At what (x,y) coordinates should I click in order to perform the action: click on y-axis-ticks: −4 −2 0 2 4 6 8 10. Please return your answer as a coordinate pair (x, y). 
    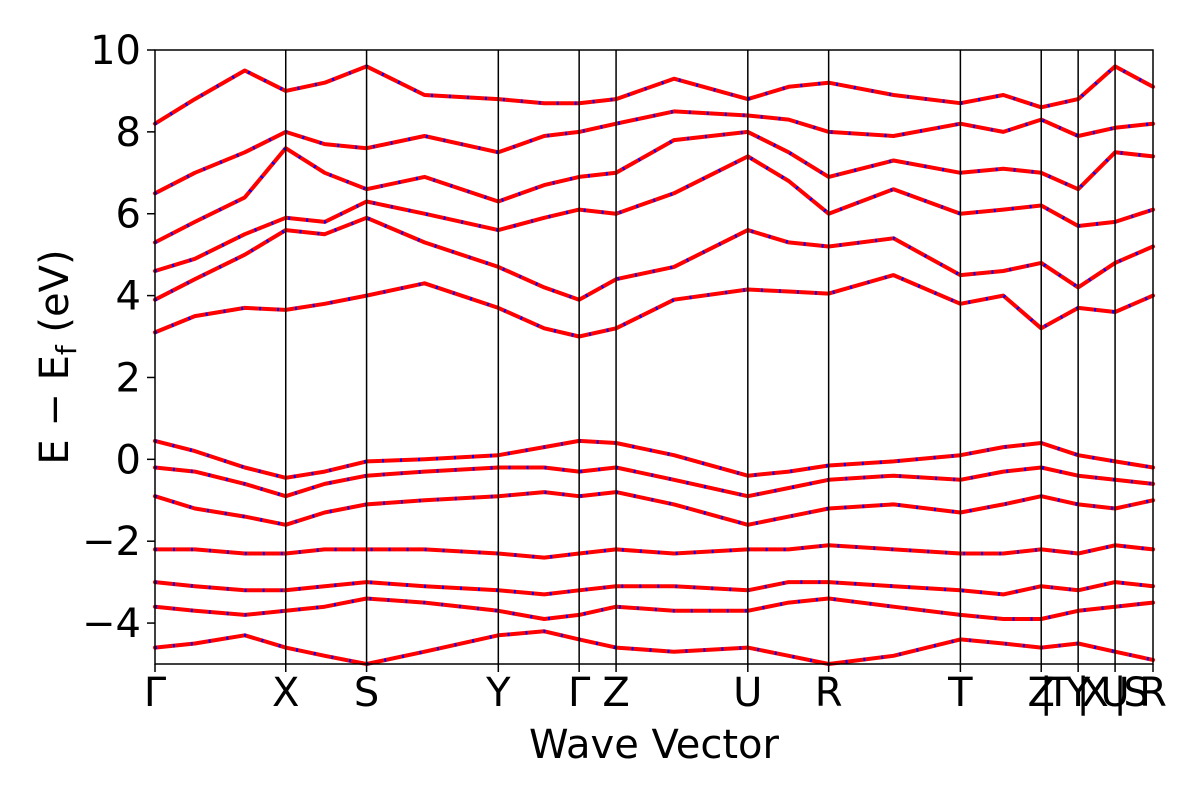
    Looking at the image, I should click on (118, 337).